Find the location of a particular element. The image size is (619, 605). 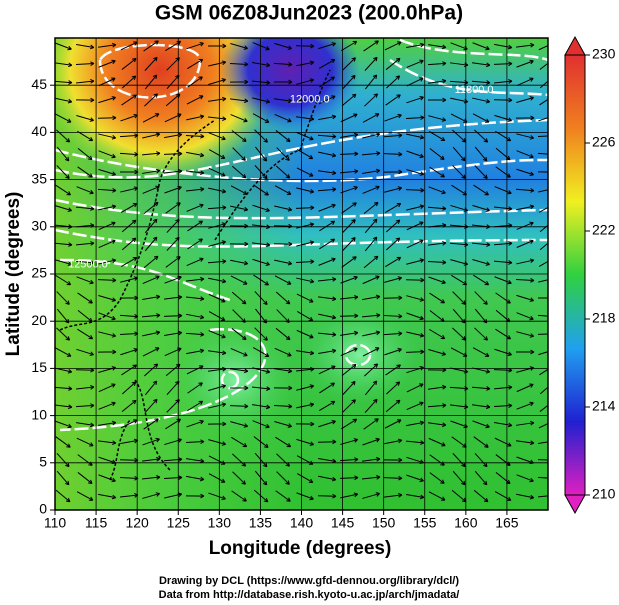

colorbar-label: 226 is located at coordinates (604, 142).